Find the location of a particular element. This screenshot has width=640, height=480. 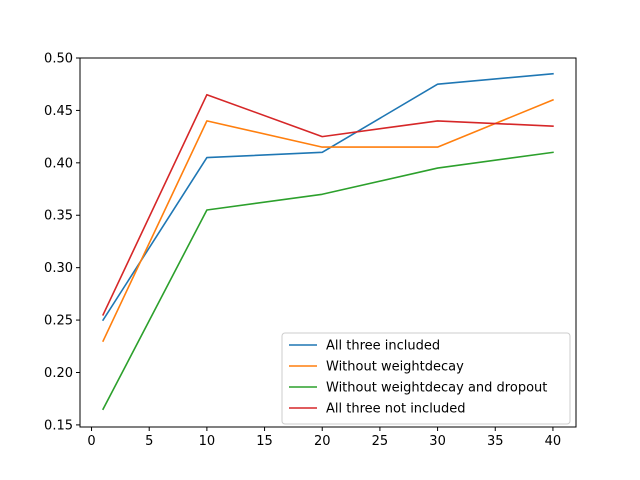

legend-label-2: Without weightdecay is located at coordinates (395, 367).